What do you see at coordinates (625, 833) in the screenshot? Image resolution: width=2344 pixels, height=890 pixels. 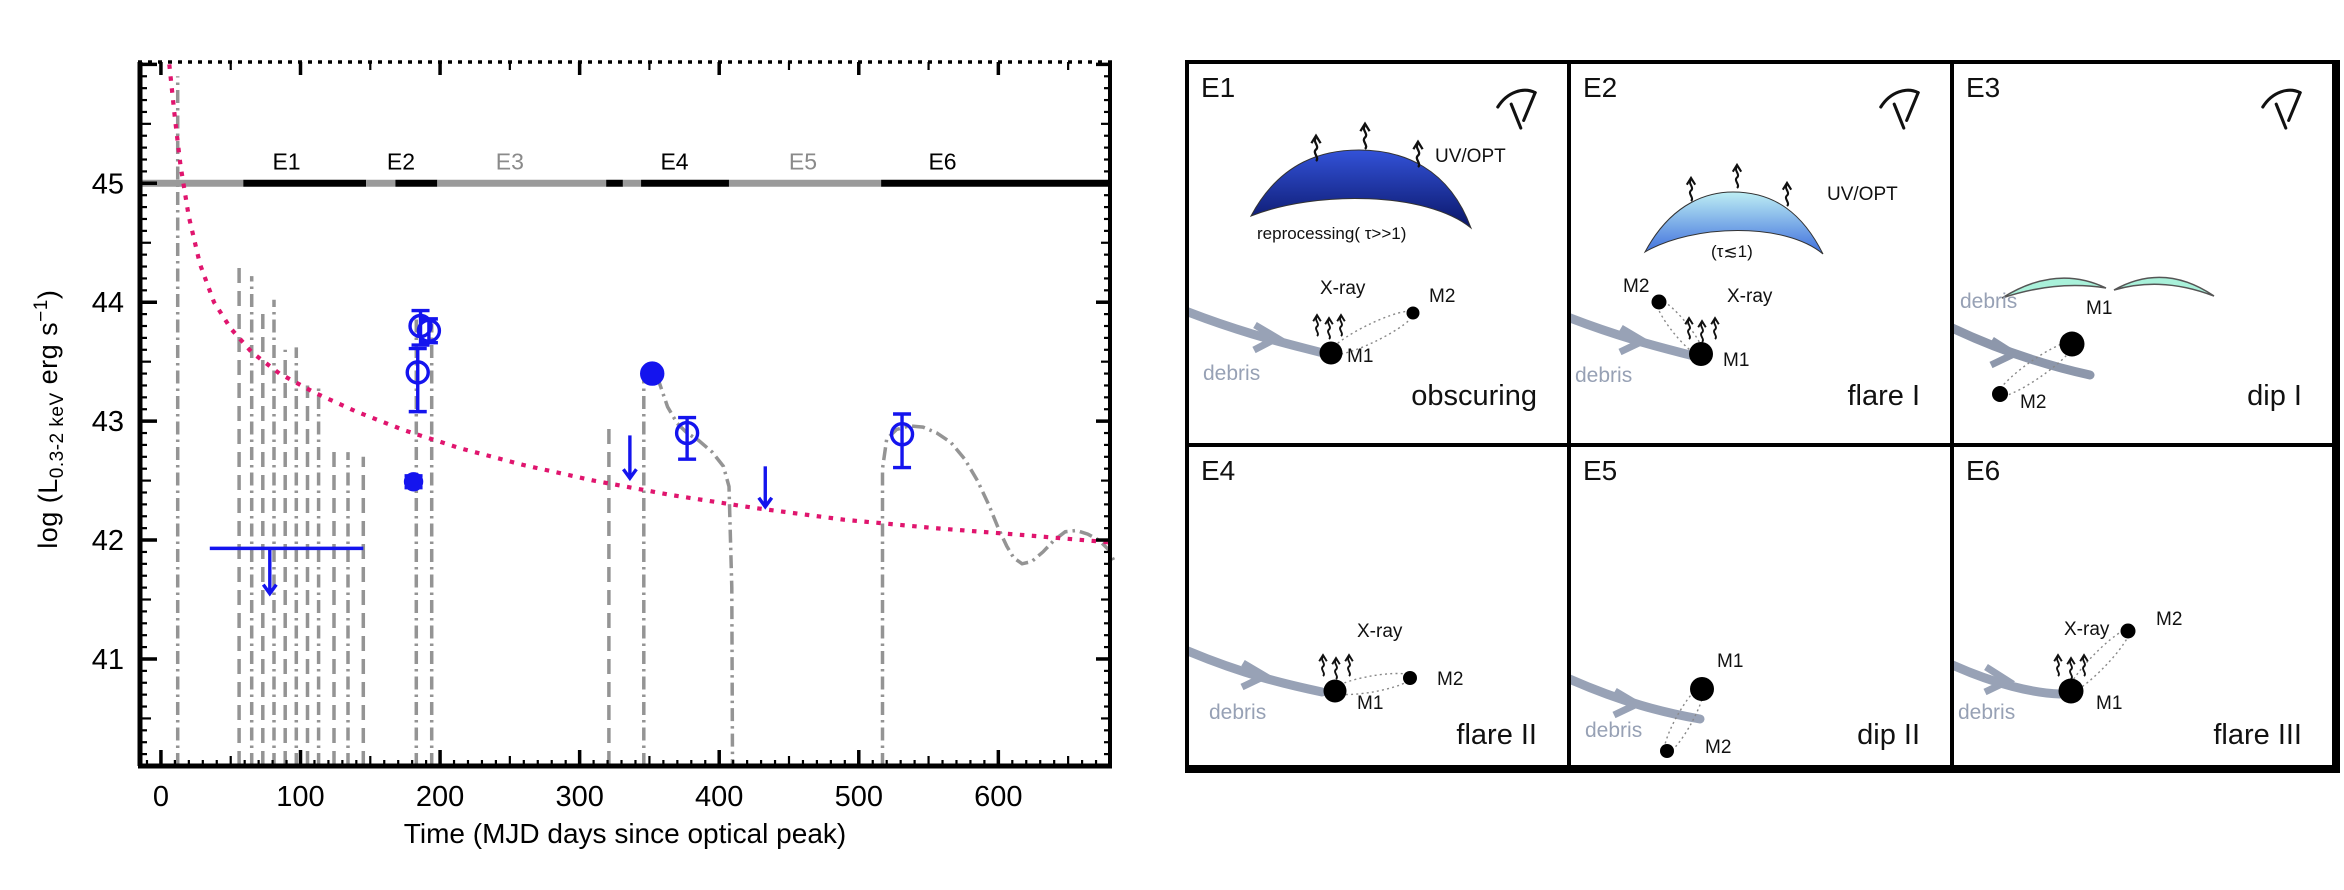 I see `x-axis-label: Time (MJD days since optical peak)` at bounding box center [625, 833].